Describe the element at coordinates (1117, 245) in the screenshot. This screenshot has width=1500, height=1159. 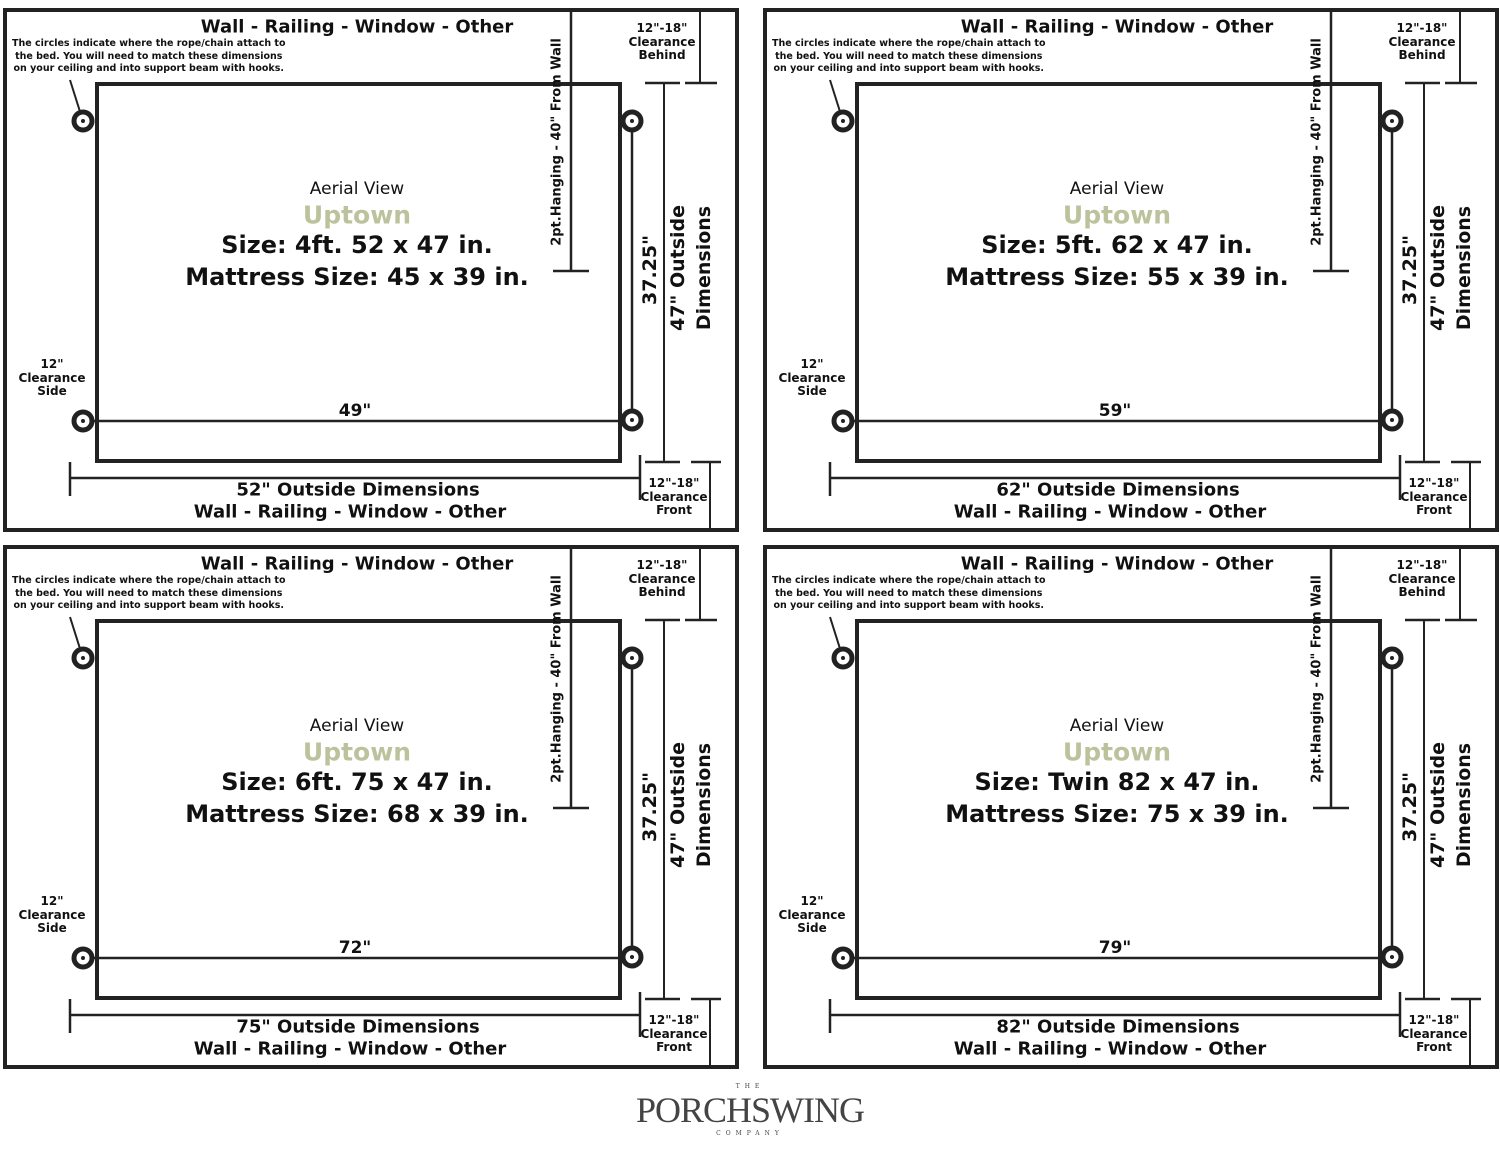
I see `size-label: Size: 5ft. 62 x 47 in.` at that location.